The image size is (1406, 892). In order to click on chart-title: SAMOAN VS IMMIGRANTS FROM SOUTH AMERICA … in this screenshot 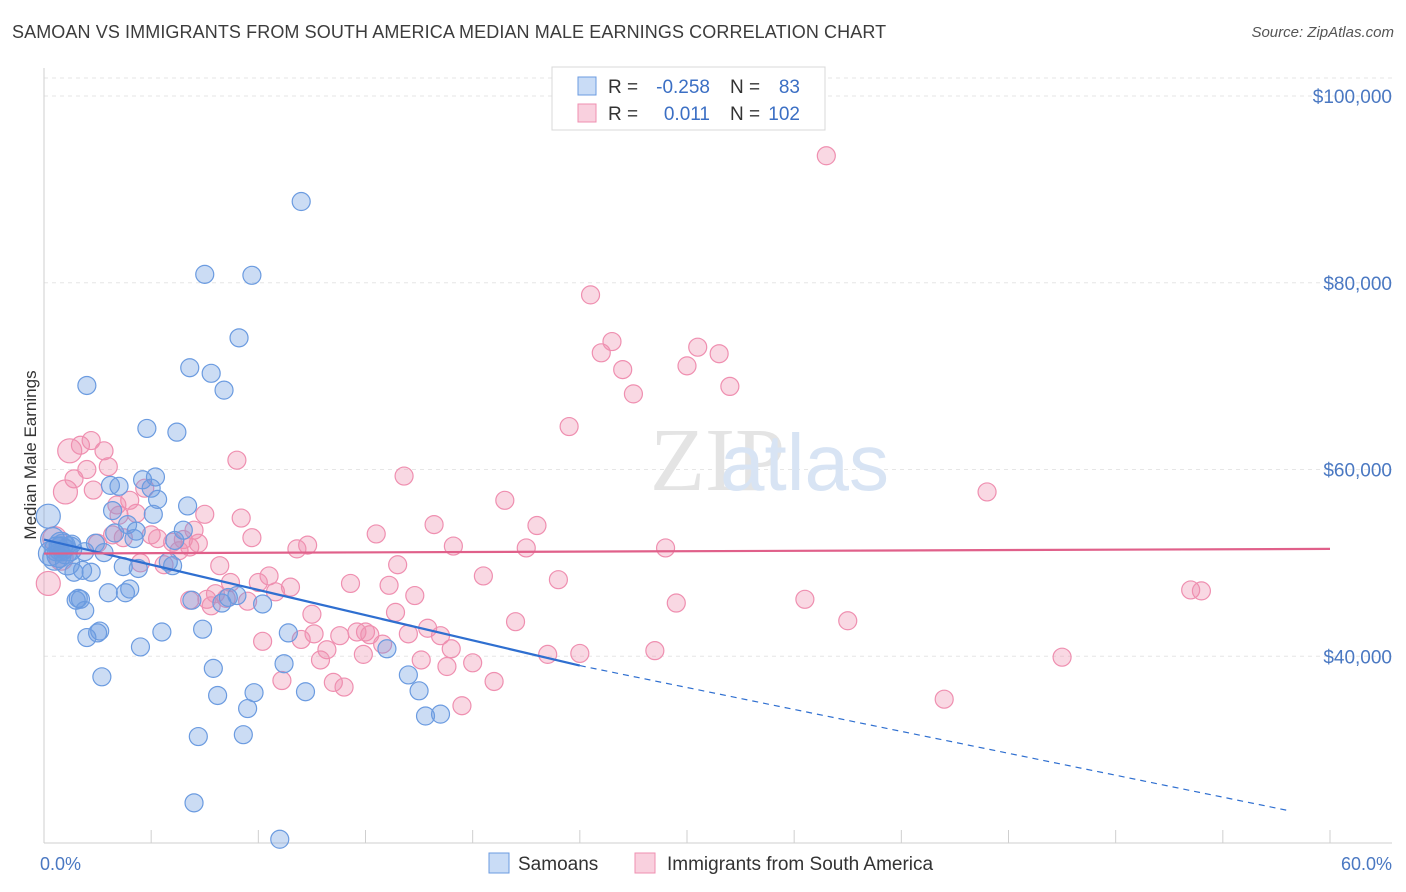, I will do `click(449, 32)`.